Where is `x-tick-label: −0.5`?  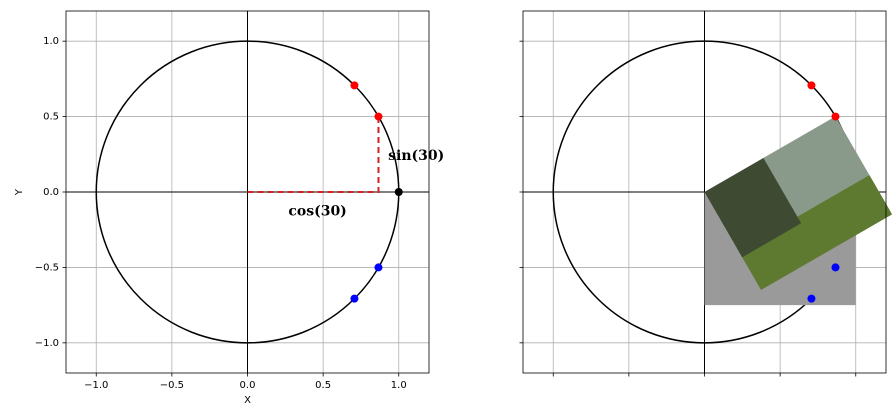
x-tick-label: −0.5 is located at coordinates (172, 385).